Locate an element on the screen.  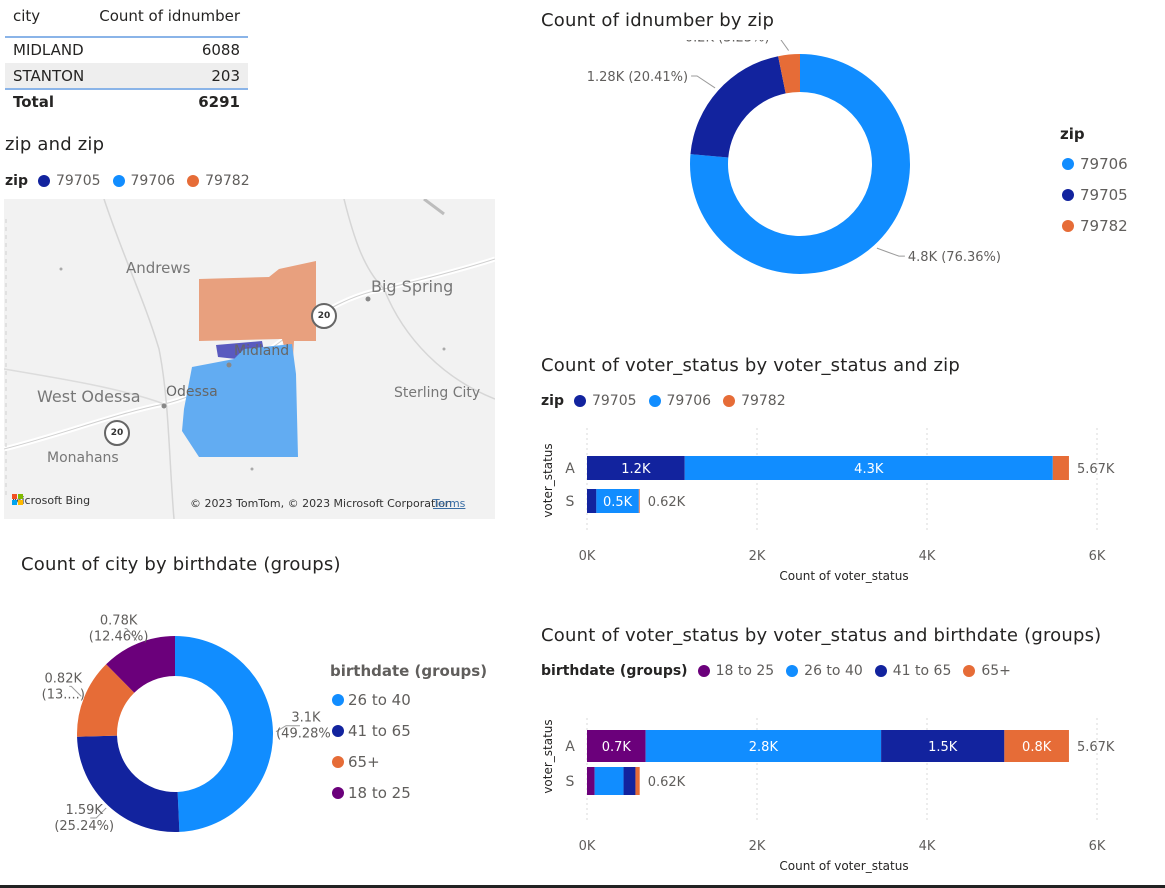
legend-label: 18 to 25 is located at coordinates (745, 671).